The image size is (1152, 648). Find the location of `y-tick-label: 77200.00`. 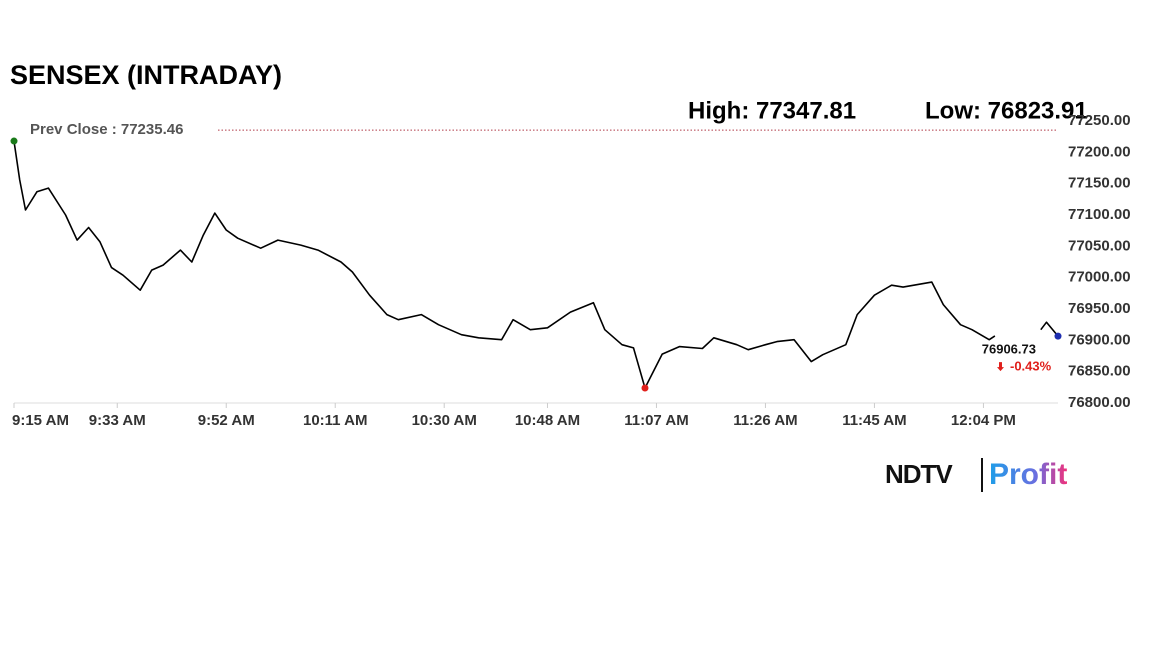

y-tick-label: 77200.00 is located at coordinates (1099, 151).